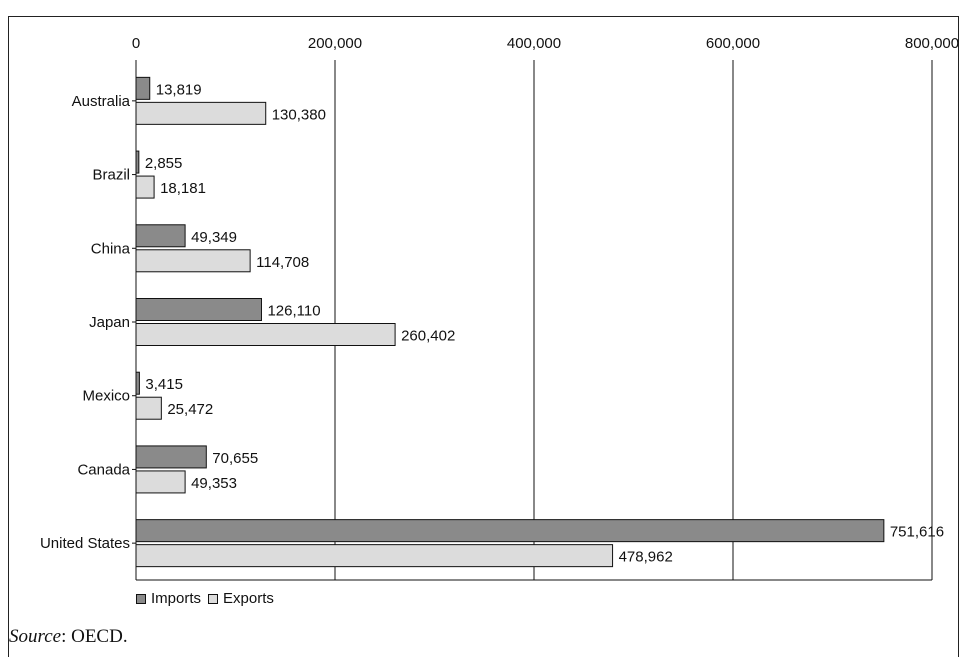 The width and height of the screenshot is (960, 657). I want to click on data-label-imports: 2,855, so click(164, 163).